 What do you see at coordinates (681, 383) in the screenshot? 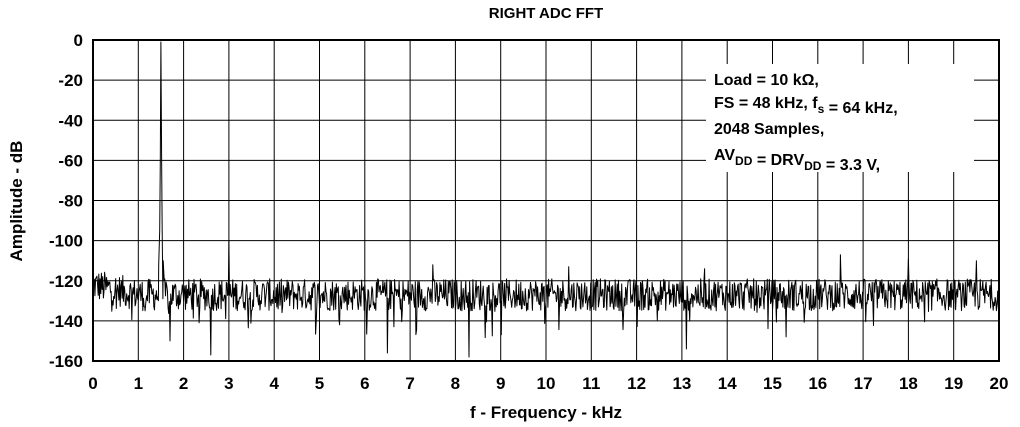
I see `x-tick-label: 13` at bounding box center [681, 383].